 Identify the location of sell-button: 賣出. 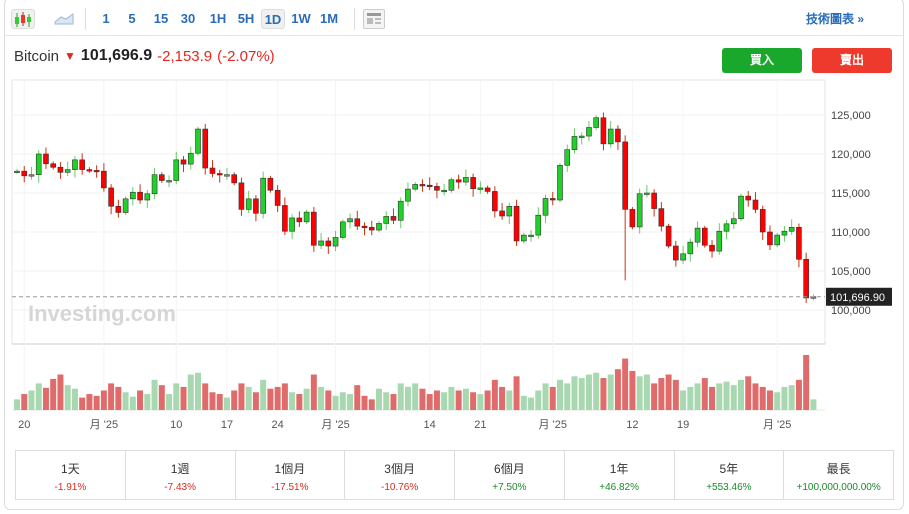
(852, 60).